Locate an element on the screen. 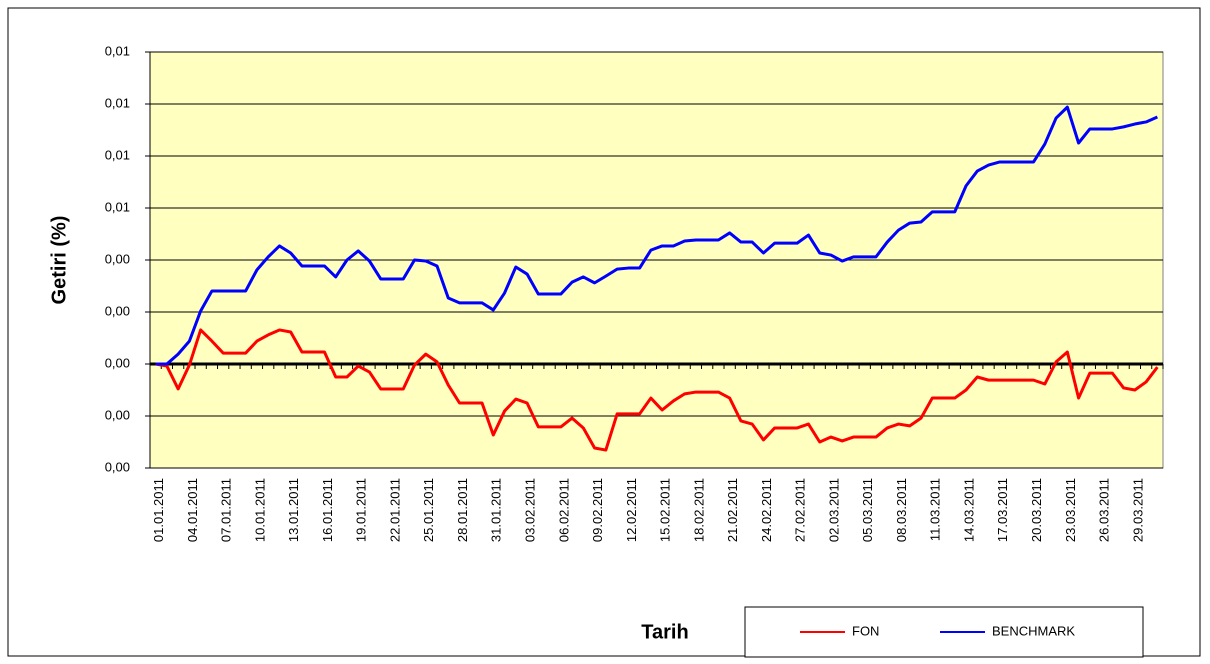  legend-label: FON is located at coordinates (865, 630).